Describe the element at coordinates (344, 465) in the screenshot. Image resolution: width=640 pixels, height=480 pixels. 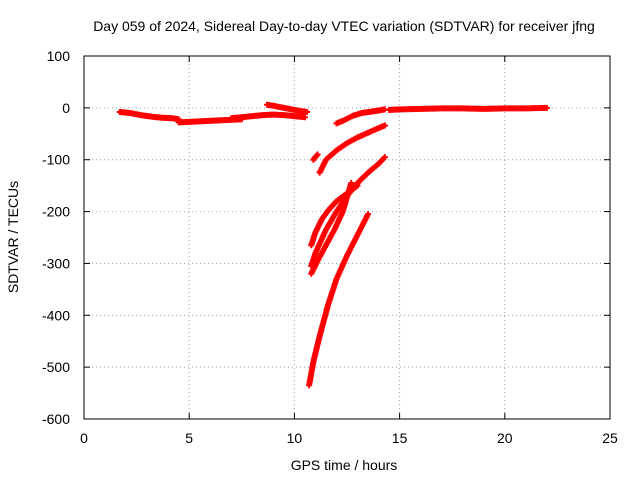
I see `x-axis-label: GPS time / hours` at that location.